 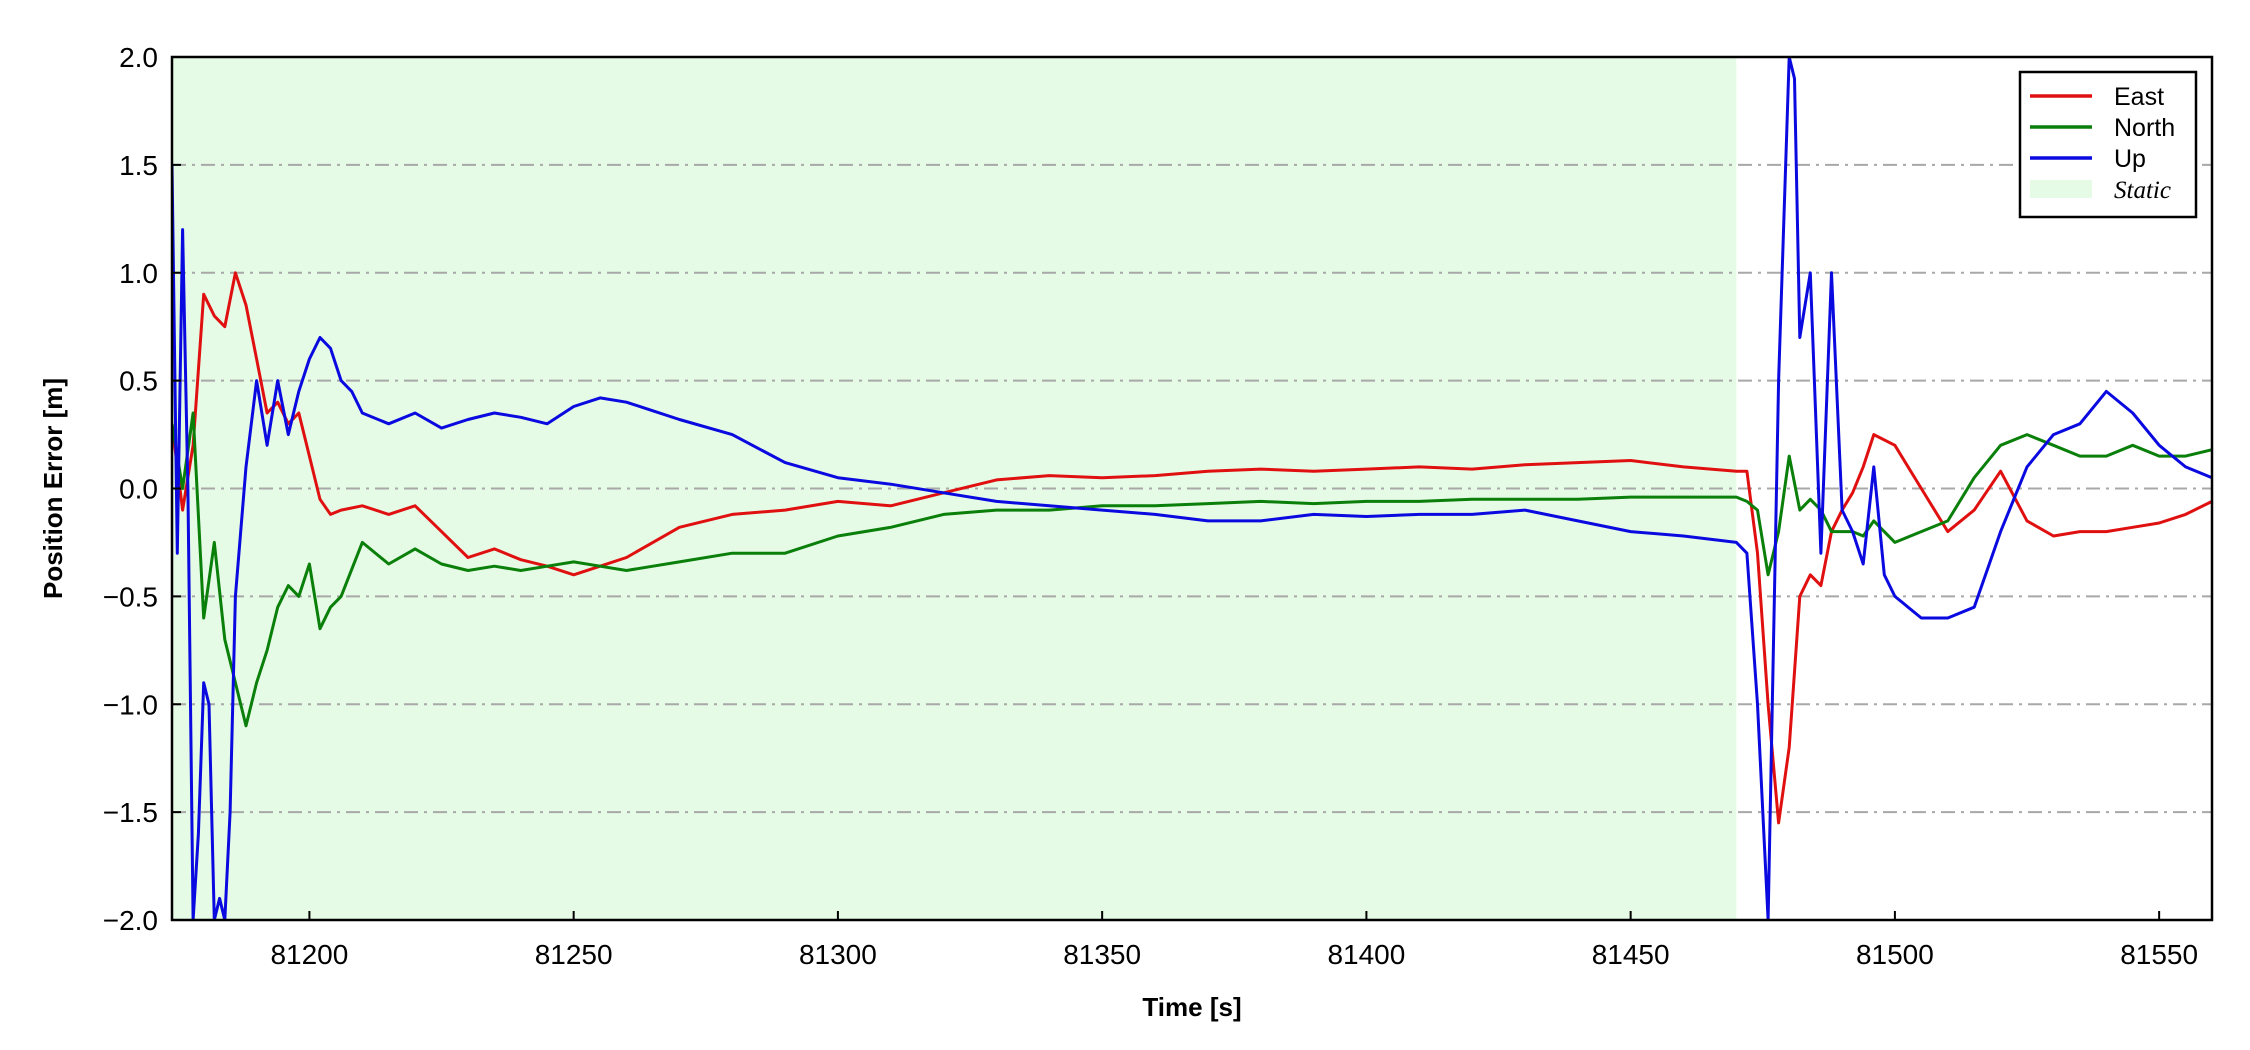 I want to click on y-tick-label: 0.5, so click(x=138, y=381).